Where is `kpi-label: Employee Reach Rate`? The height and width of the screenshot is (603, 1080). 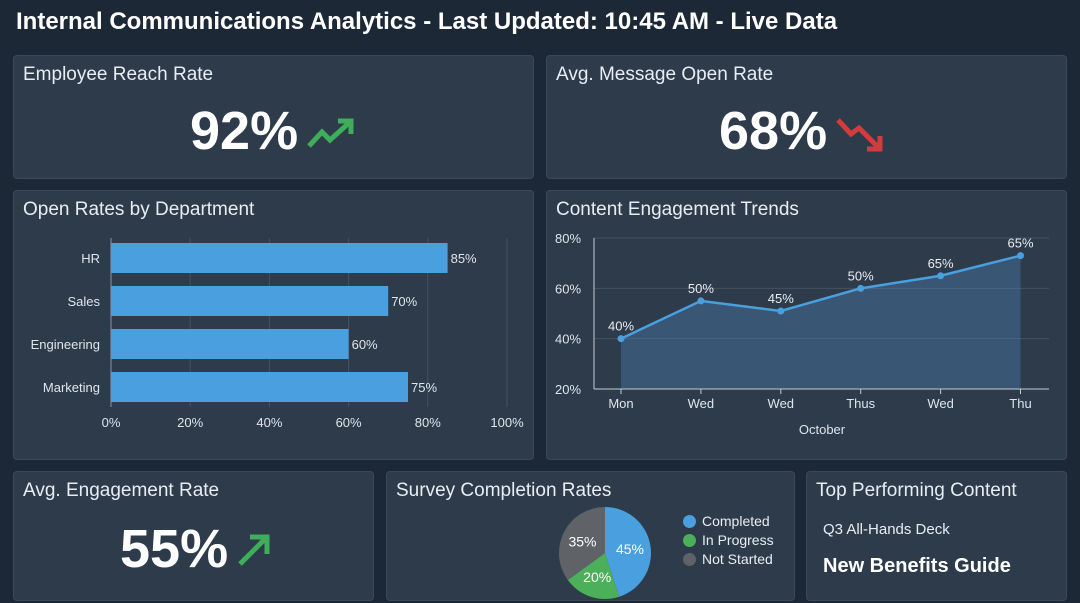
kpi-label: Employee Reach Rate is located at coordinates (118, 74).